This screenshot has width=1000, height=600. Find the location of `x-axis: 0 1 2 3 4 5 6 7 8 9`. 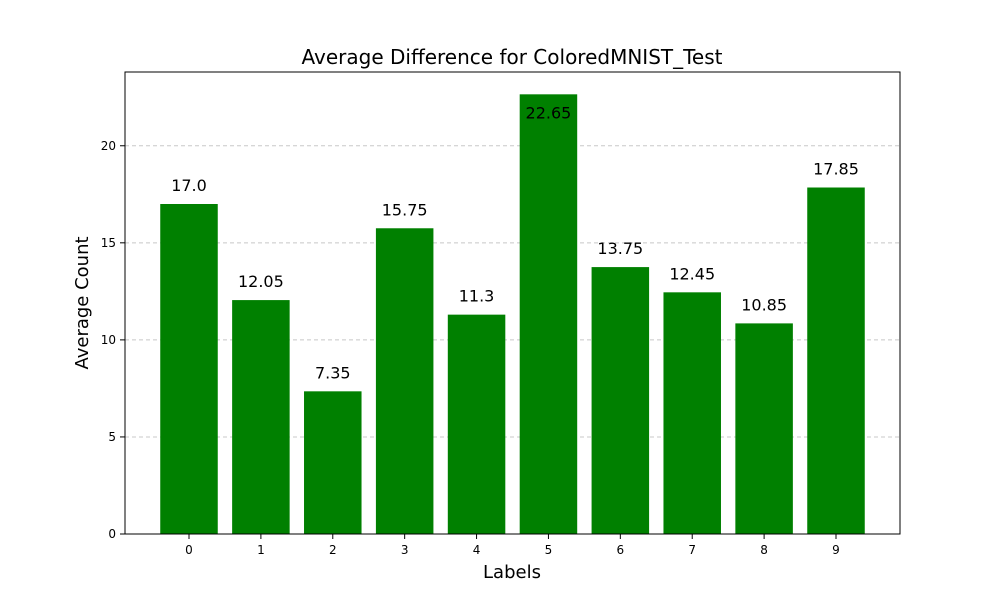

x-axis: 0 1 2 3 4 5 6 7 8 9 is located at coordinates (512, 545).